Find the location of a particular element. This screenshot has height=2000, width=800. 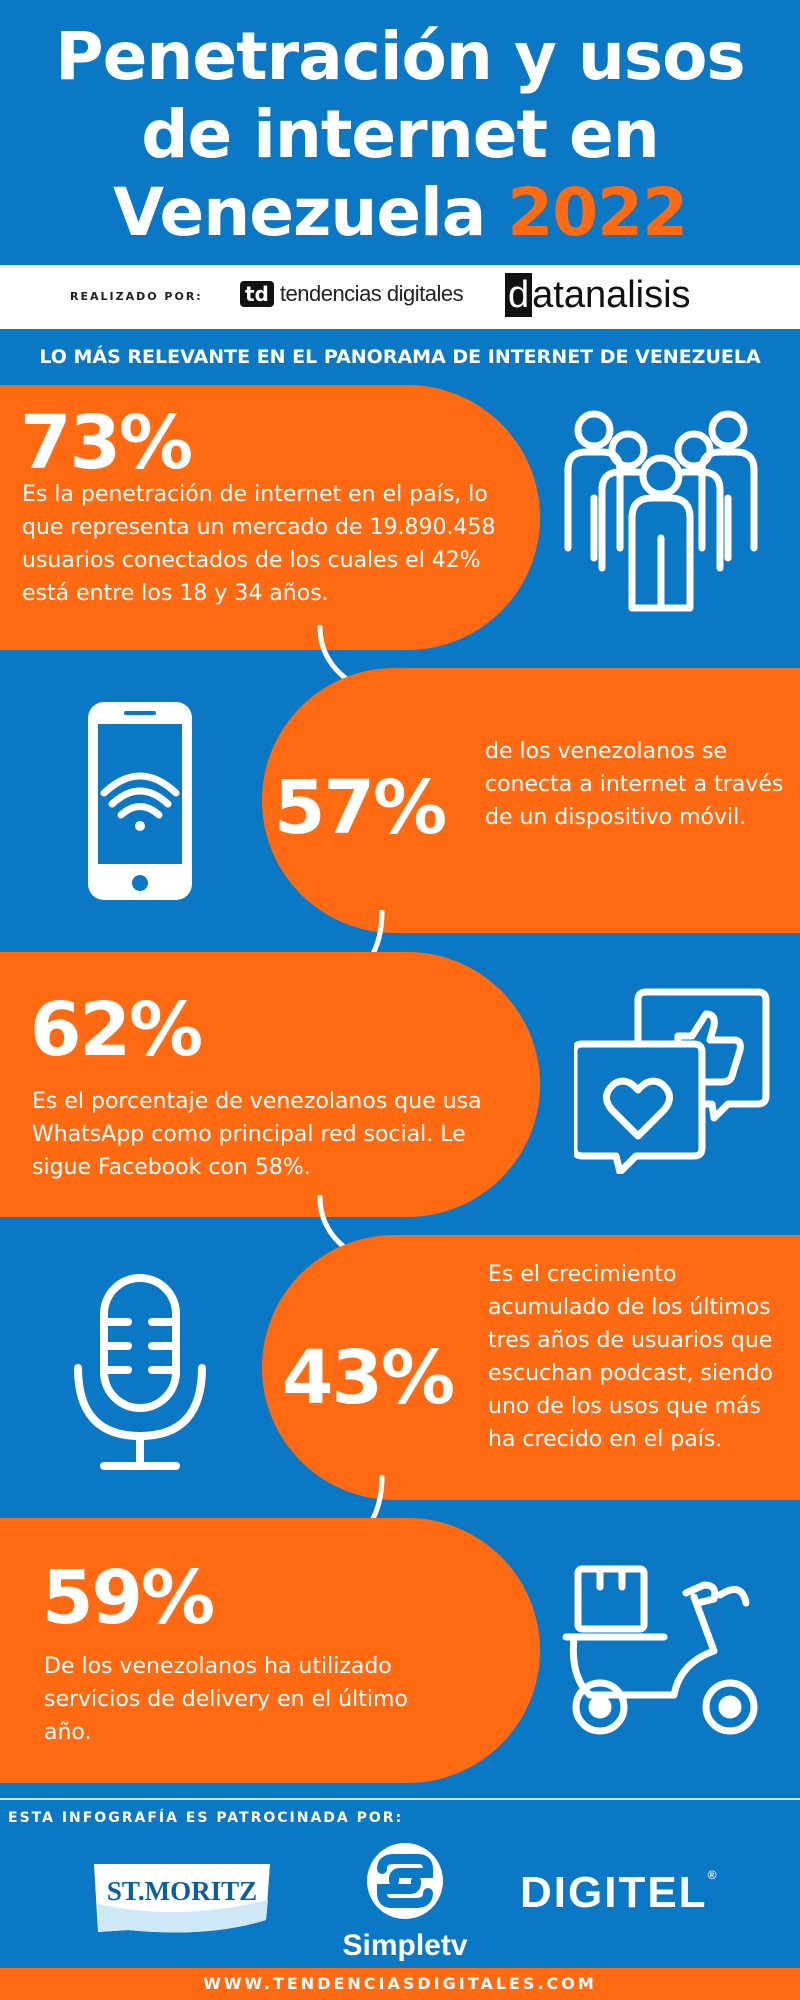

stat-card-internet-penetration is located at coordinates (270, 517).